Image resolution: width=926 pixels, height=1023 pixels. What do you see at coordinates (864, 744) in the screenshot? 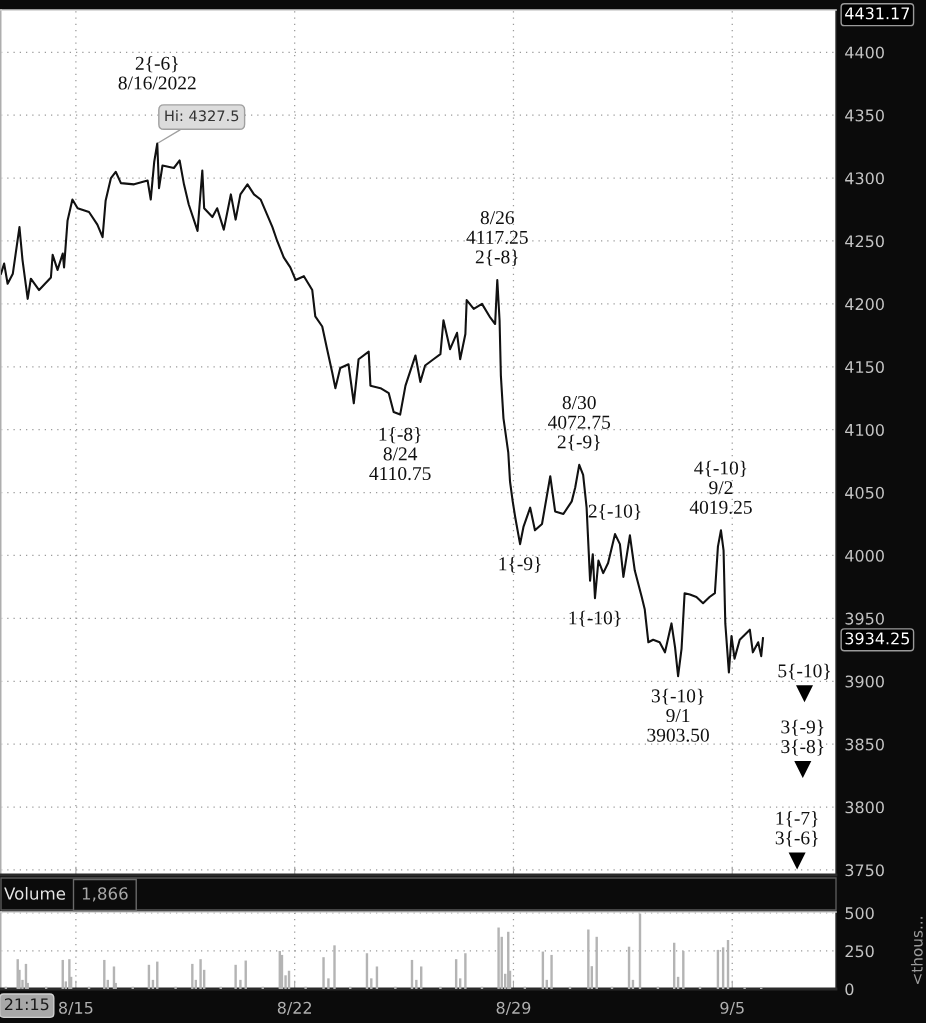
I see `y-tick-label: 3850` at bounding box center [864, 744].